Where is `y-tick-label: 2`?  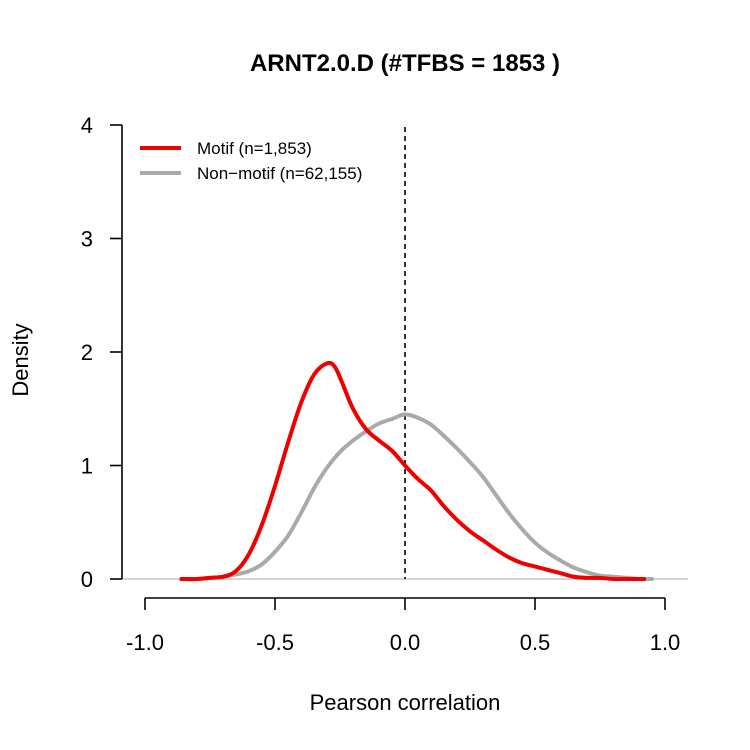
y-tick-label: 2 is located at coordinates (87, 352).